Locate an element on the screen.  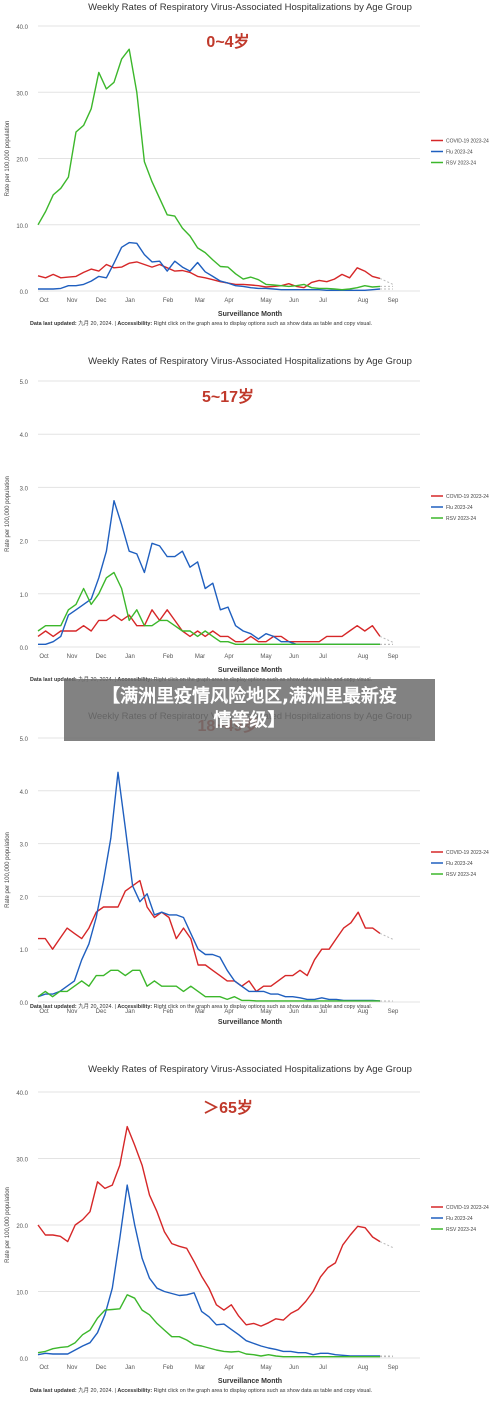
article-title-overlay: 【满洲里疫情风险地区,满洲里最新疫 情等级】 is located at coordinates (249, 710).